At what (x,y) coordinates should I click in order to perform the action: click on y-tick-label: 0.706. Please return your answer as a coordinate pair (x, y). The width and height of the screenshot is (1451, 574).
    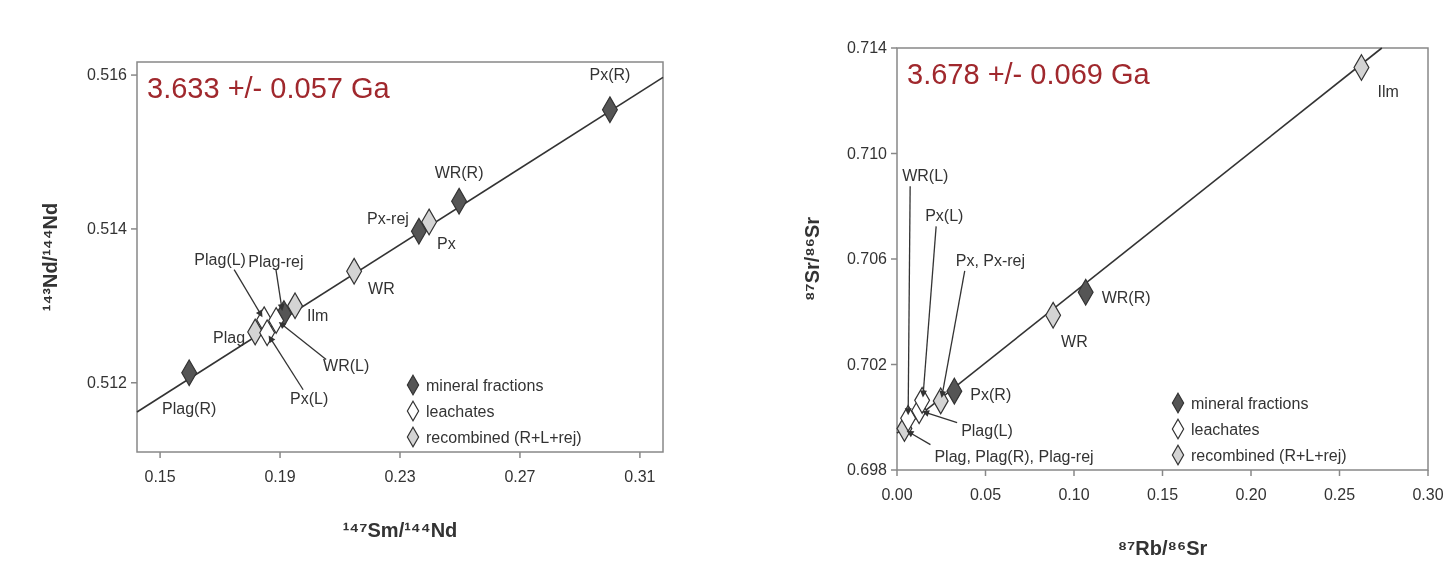
    Looking at the image, I should click on (867, 258).